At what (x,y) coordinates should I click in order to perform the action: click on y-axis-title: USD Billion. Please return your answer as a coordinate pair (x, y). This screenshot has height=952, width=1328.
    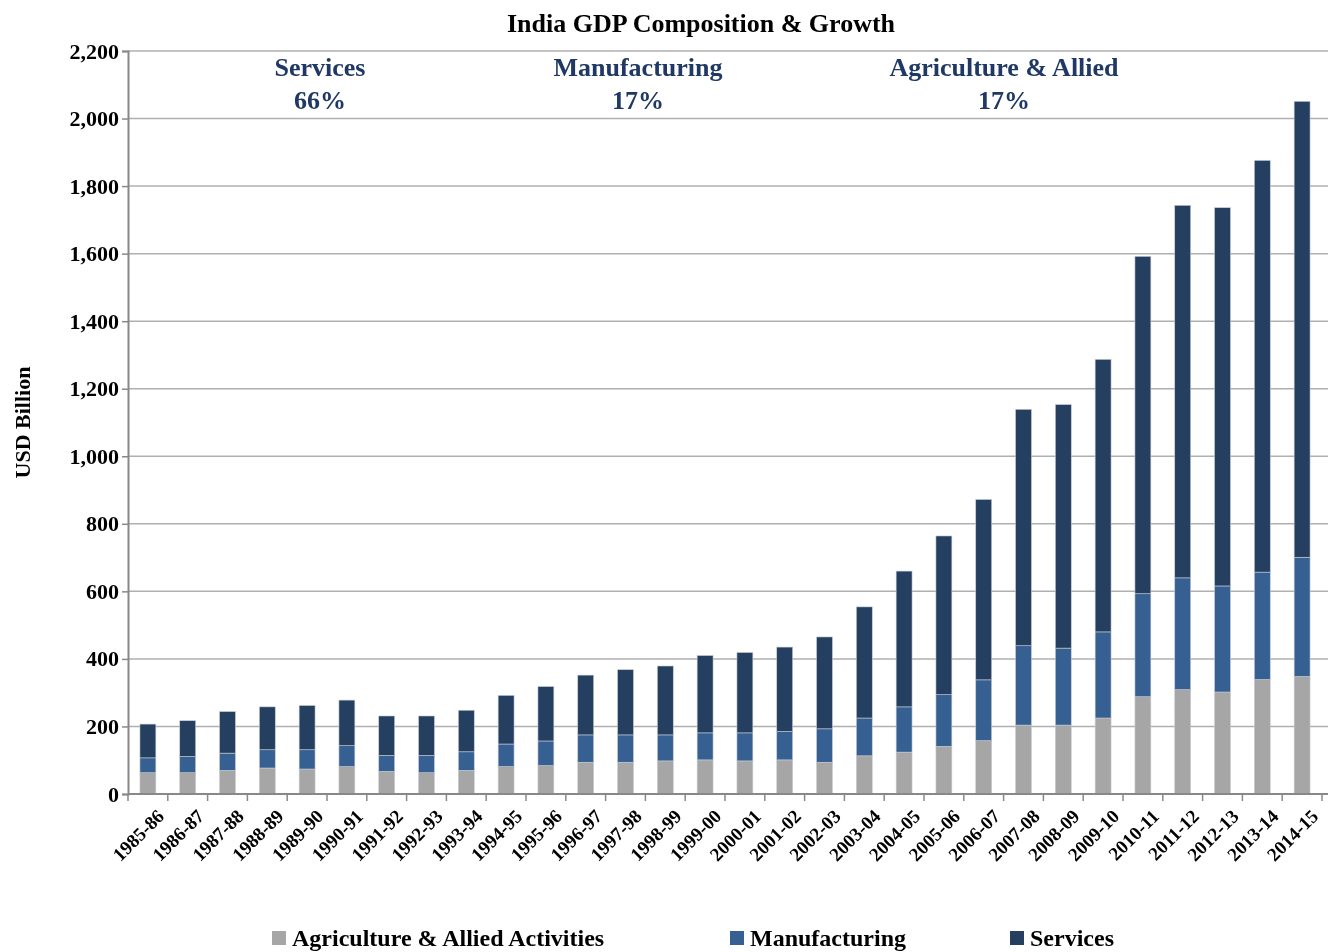
    Looking at the image, I should click on (22, 422).